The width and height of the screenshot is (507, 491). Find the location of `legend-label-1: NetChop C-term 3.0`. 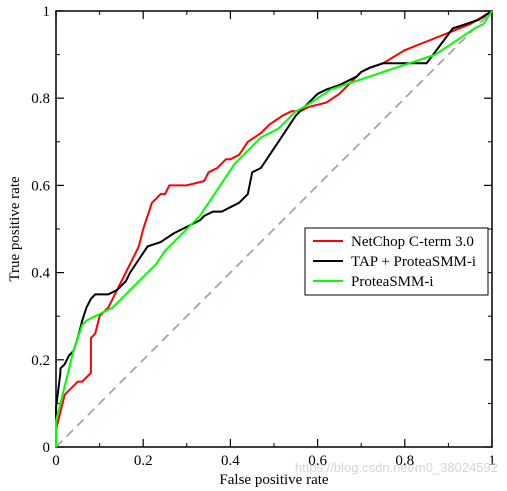

legend-label-1: NetChop C-term 3.0 is located at coordinates (412, 242).